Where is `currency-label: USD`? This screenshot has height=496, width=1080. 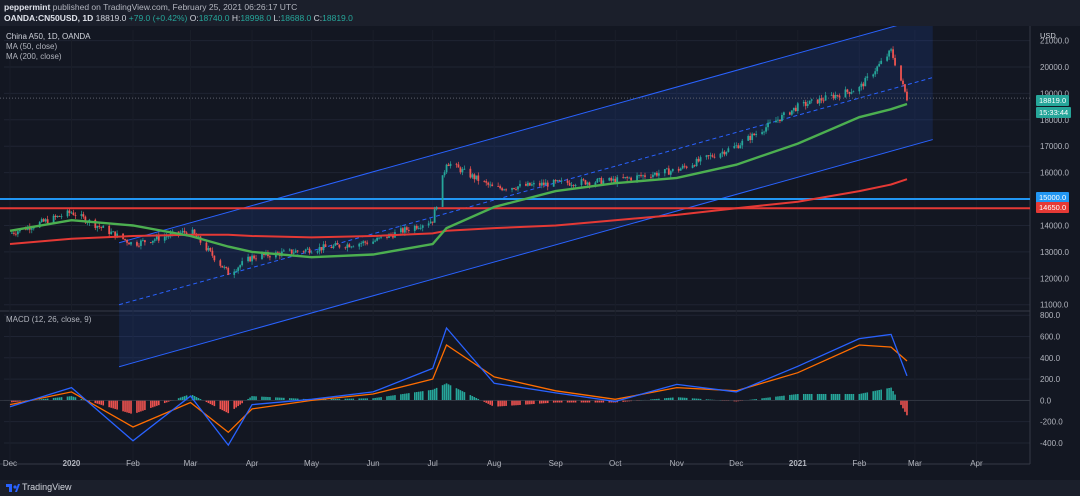 currency-label: USD is located at coordinates (1048, 35).